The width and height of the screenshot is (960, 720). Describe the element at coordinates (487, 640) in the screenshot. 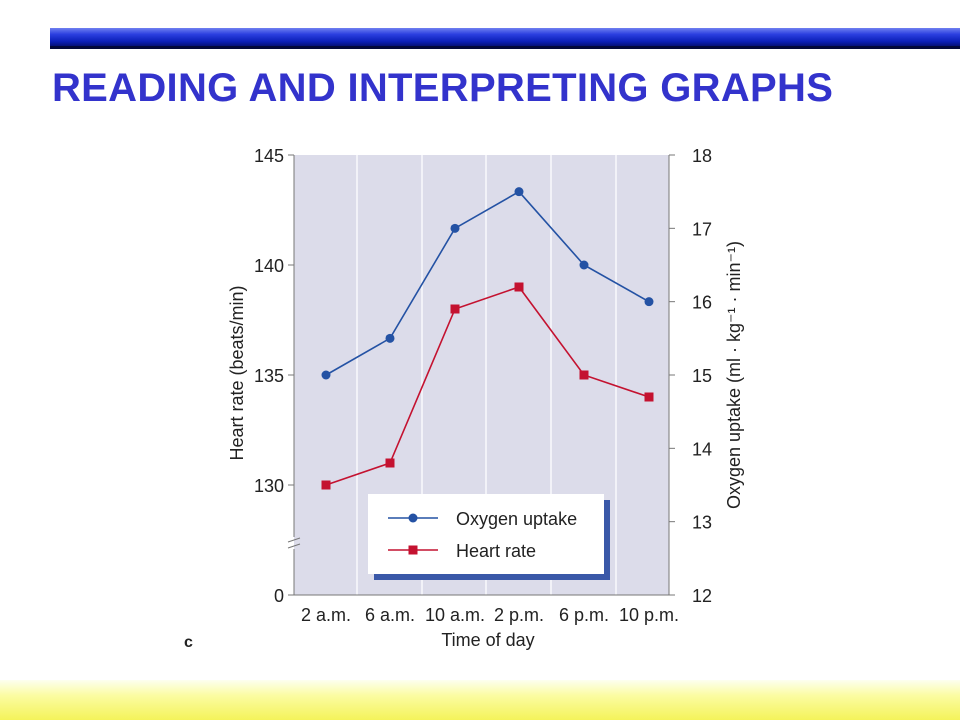

I see `x-axis-title: Time of day` at that location.